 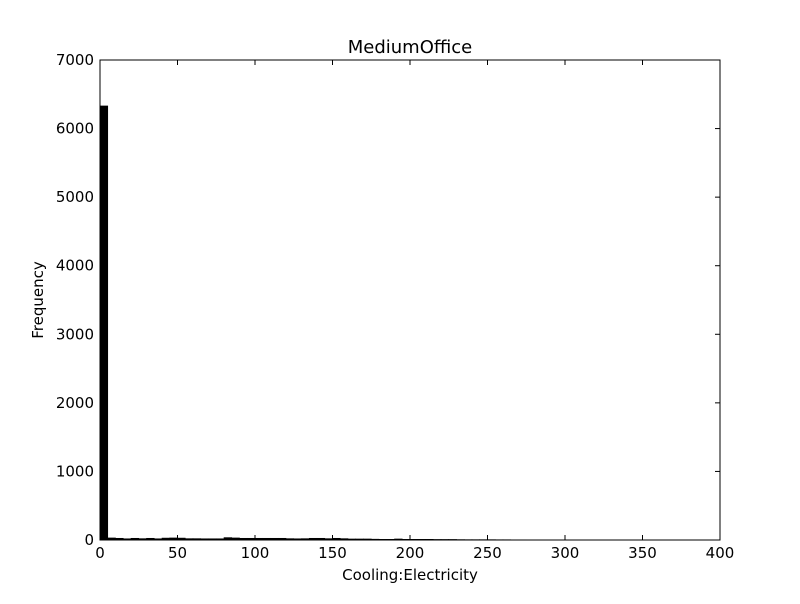 I want to click on y-tick-label: 2000, so click(x=75, y=403).